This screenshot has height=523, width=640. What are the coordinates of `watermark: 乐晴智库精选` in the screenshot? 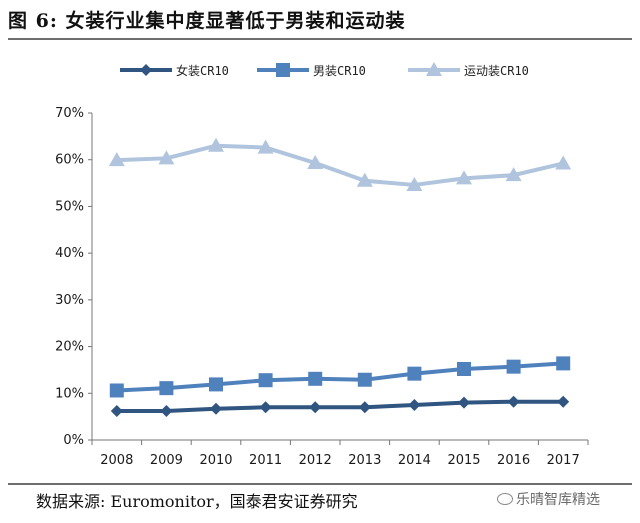 It's located at (548, 499).